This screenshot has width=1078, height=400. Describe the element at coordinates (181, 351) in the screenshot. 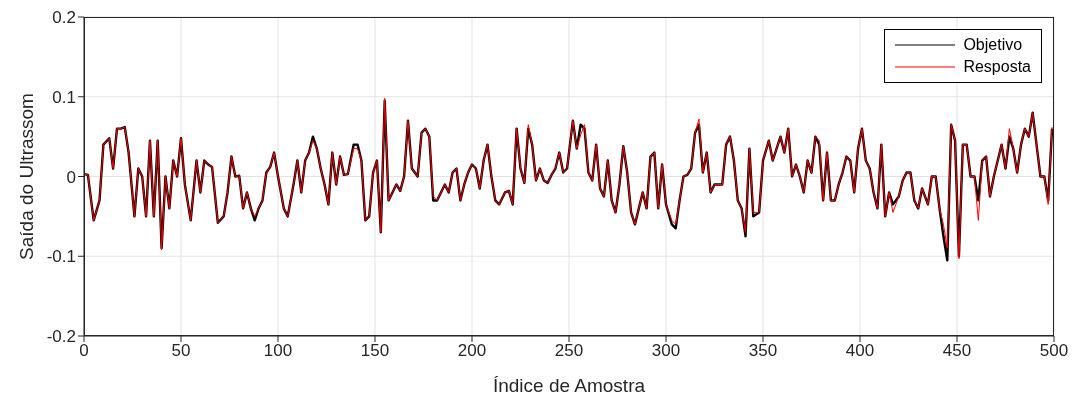

I see `x-tick-label: 50` at that location.